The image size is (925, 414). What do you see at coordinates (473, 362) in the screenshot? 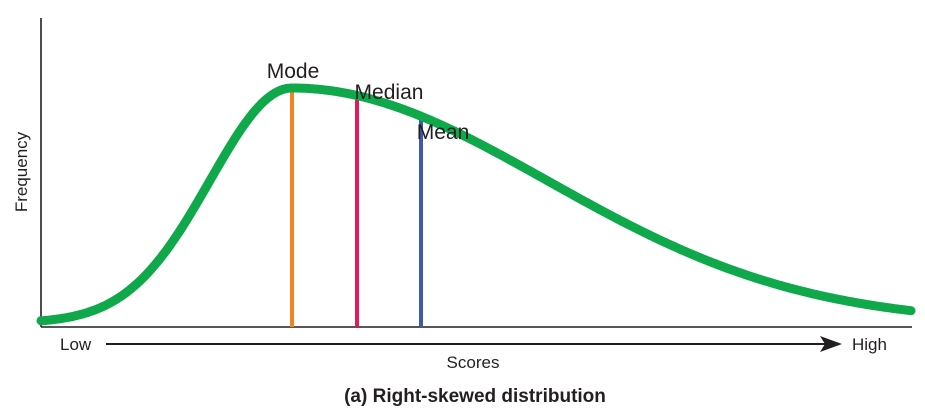
I see `x-axis-label: Scores` at bounding box center [473, 362].